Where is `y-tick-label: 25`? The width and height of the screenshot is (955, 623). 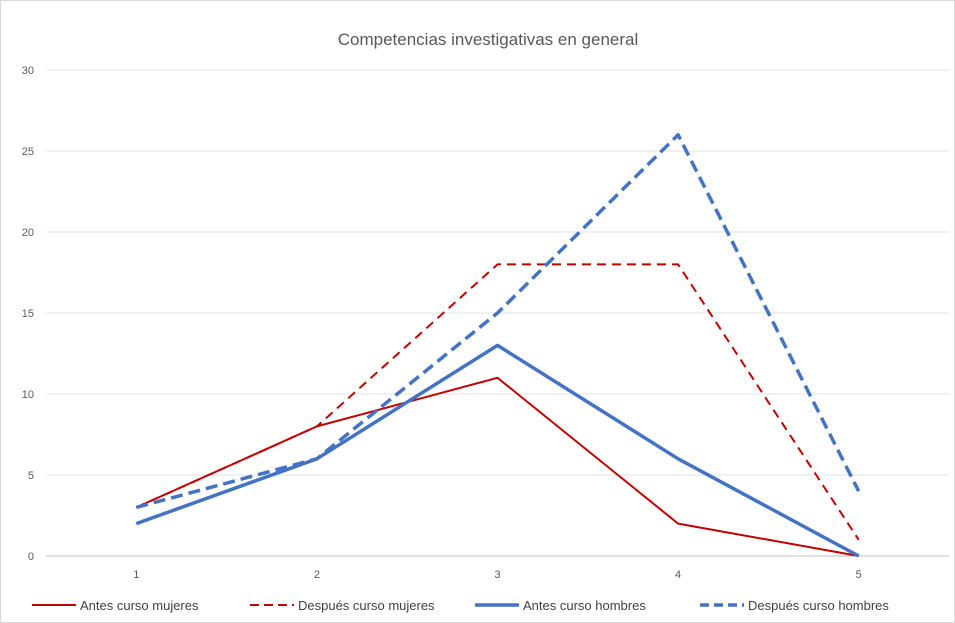
y-tick-label: 25 is located at coordinates (28, 152).